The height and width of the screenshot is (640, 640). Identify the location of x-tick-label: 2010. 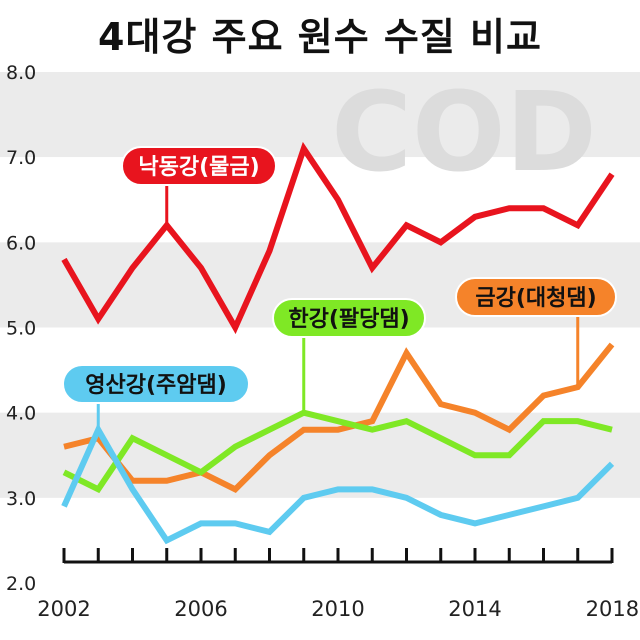
(337, 609).